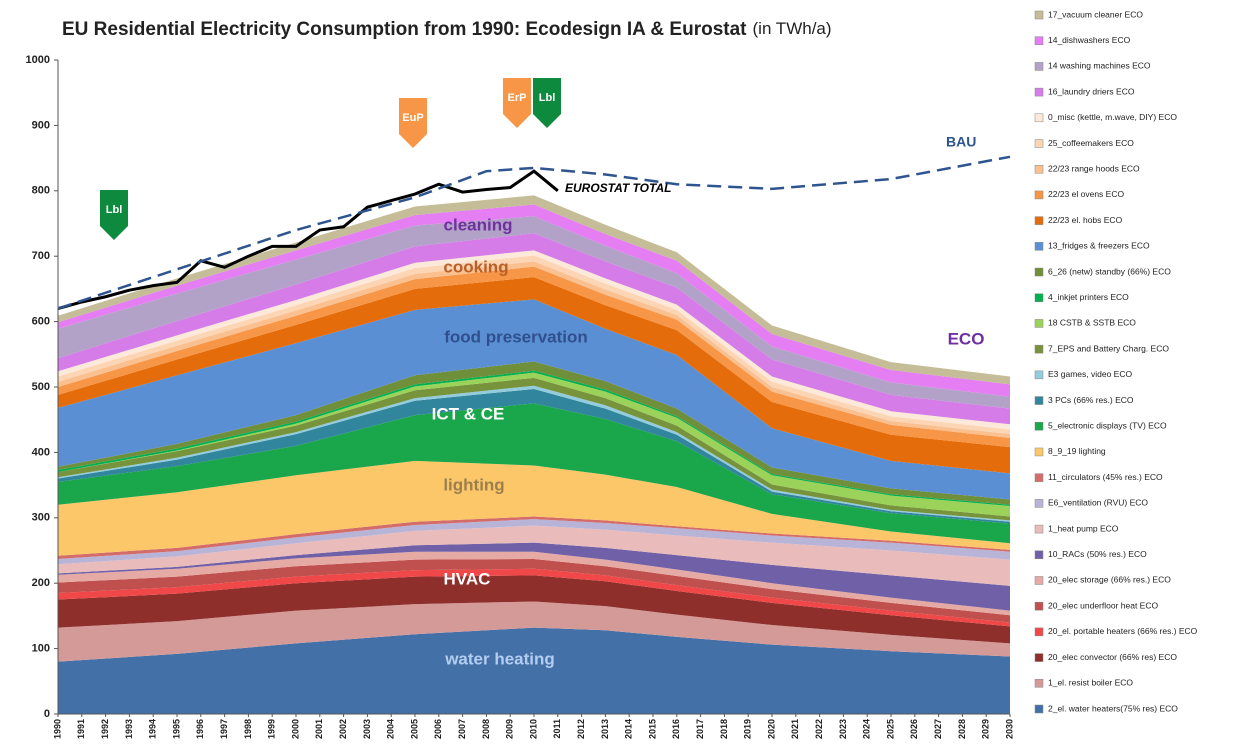  Describe the element at coordinates (1083, 528) in the screenshot. I see `legend-label: 1_heat pump ECO` at that location.